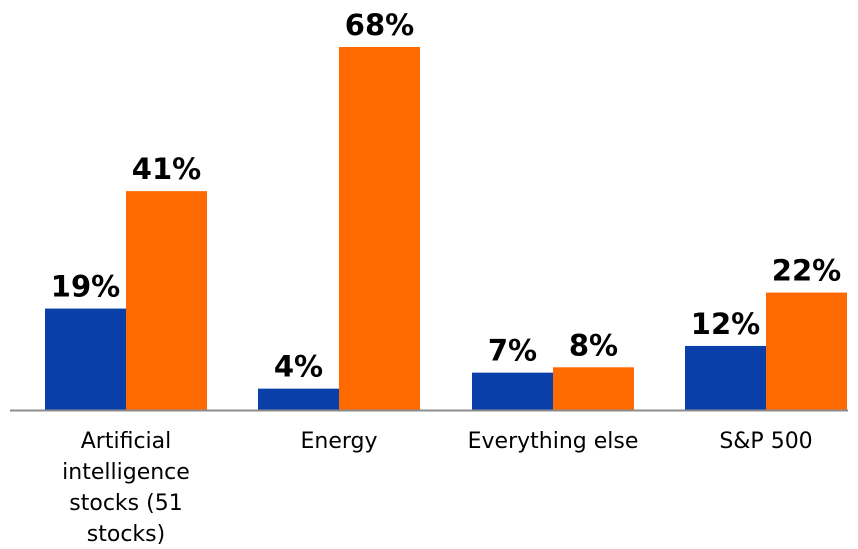 The width and height of the screenshot is (858, 549). I want to click on category-label-4: S&P 500, so click(765, 441).